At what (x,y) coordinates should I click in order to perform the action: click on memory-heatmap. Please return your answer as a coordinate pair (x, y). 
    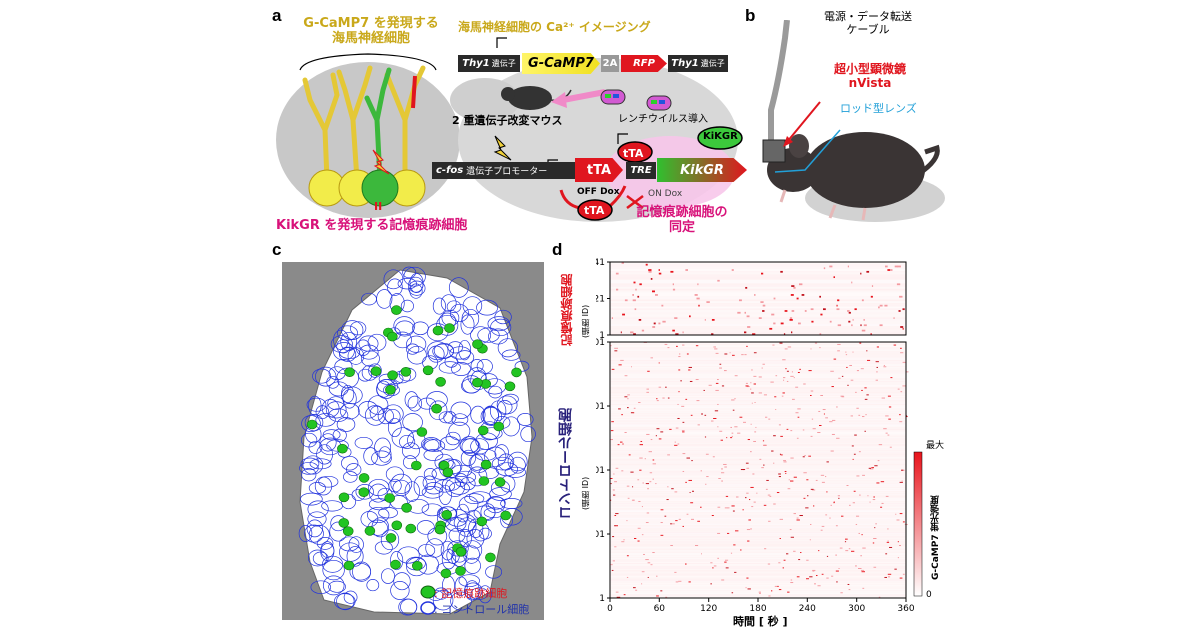
    Looking at the image, I should click on (758, 298).